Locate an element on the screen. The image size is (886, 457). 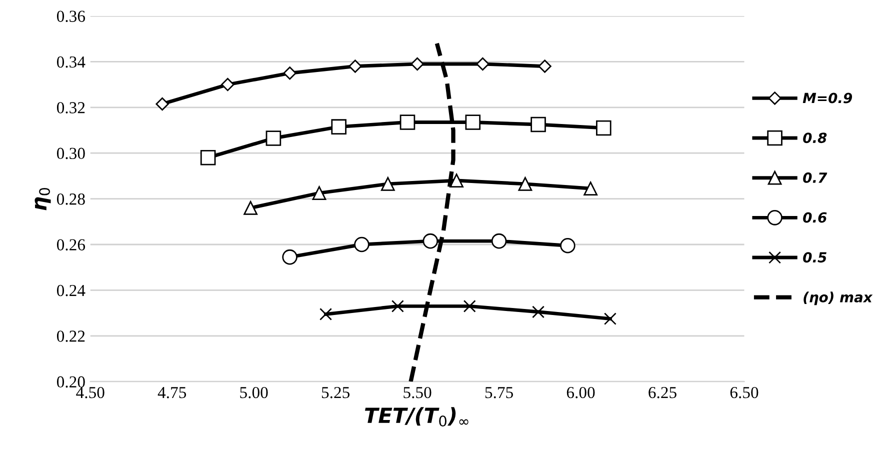
y-tick-label: 0.22 is located at coordinates (70, 336).